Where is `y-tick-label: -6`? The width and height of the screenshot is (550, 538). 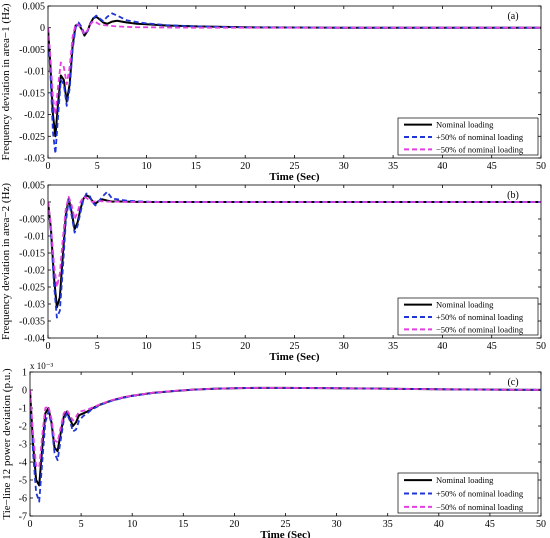
y-tick-label: -6 is located at coordinates (23, 499).